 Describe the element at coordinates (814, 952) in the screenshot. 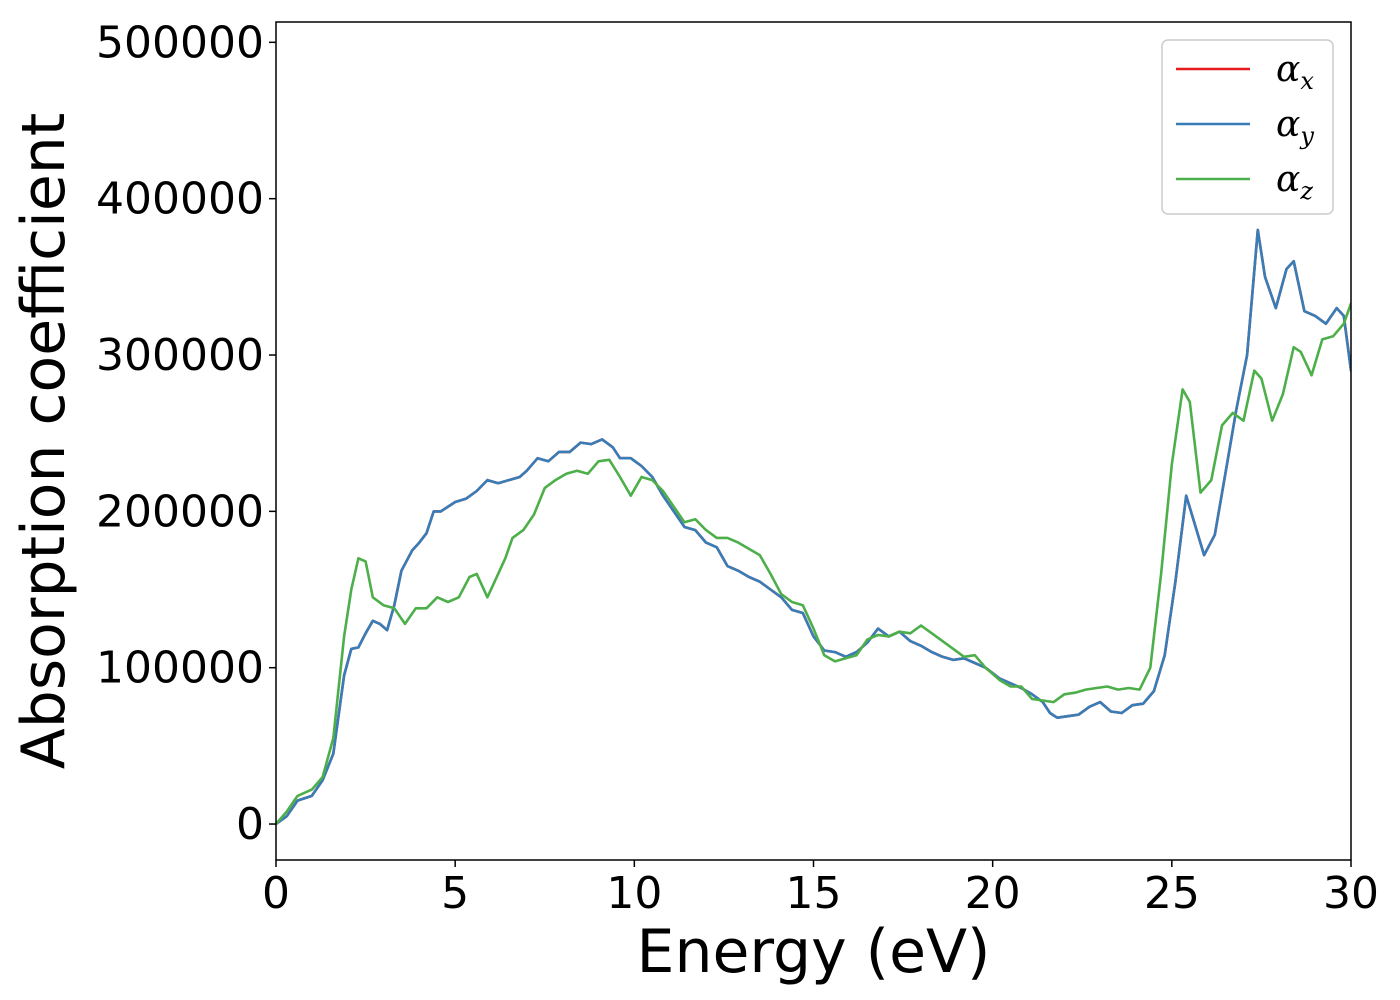

I see `x-axis-title: Energy (eV)` at that location.